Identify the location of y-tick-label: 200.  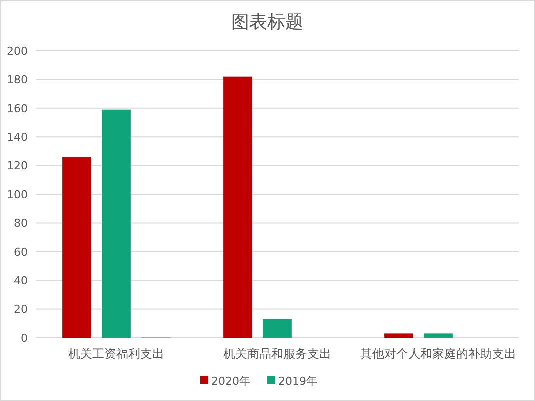
(17, 51).